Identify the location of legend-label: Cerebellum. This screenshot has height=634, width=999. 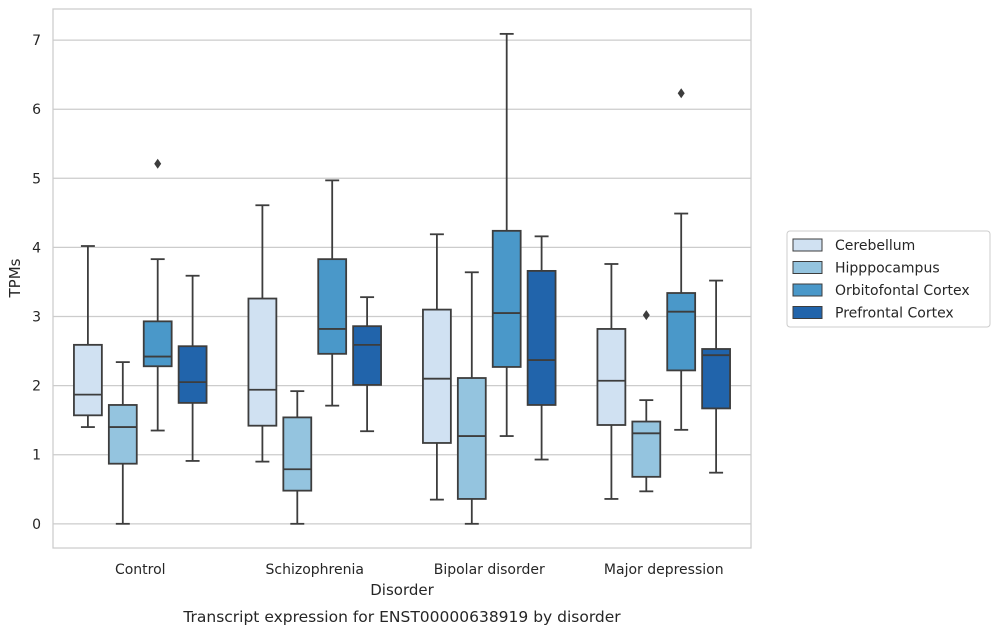
(875, 246).